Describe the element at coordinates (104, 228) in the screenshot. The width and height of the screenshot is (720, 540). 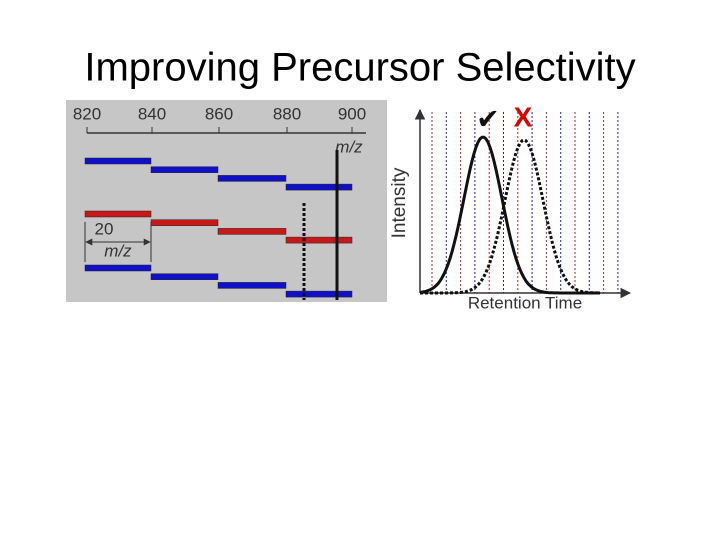
I see `window-width: 20` at that location.